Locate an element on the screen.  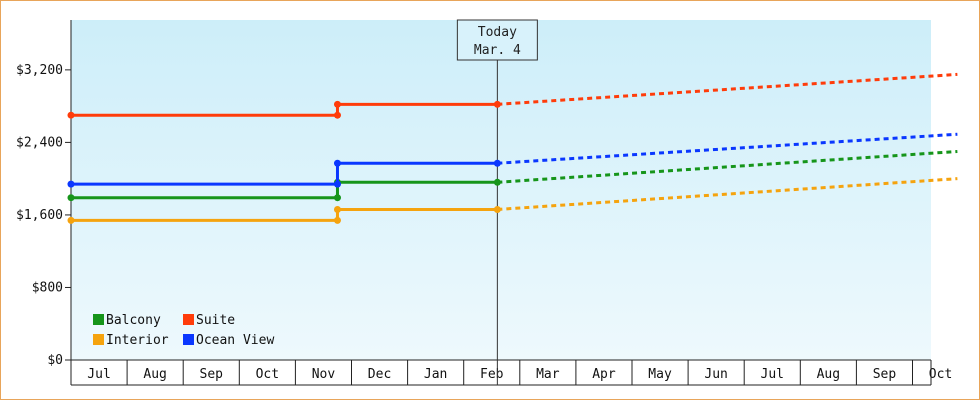
legend-swatch-balcony is located at coordinates (98, 319).